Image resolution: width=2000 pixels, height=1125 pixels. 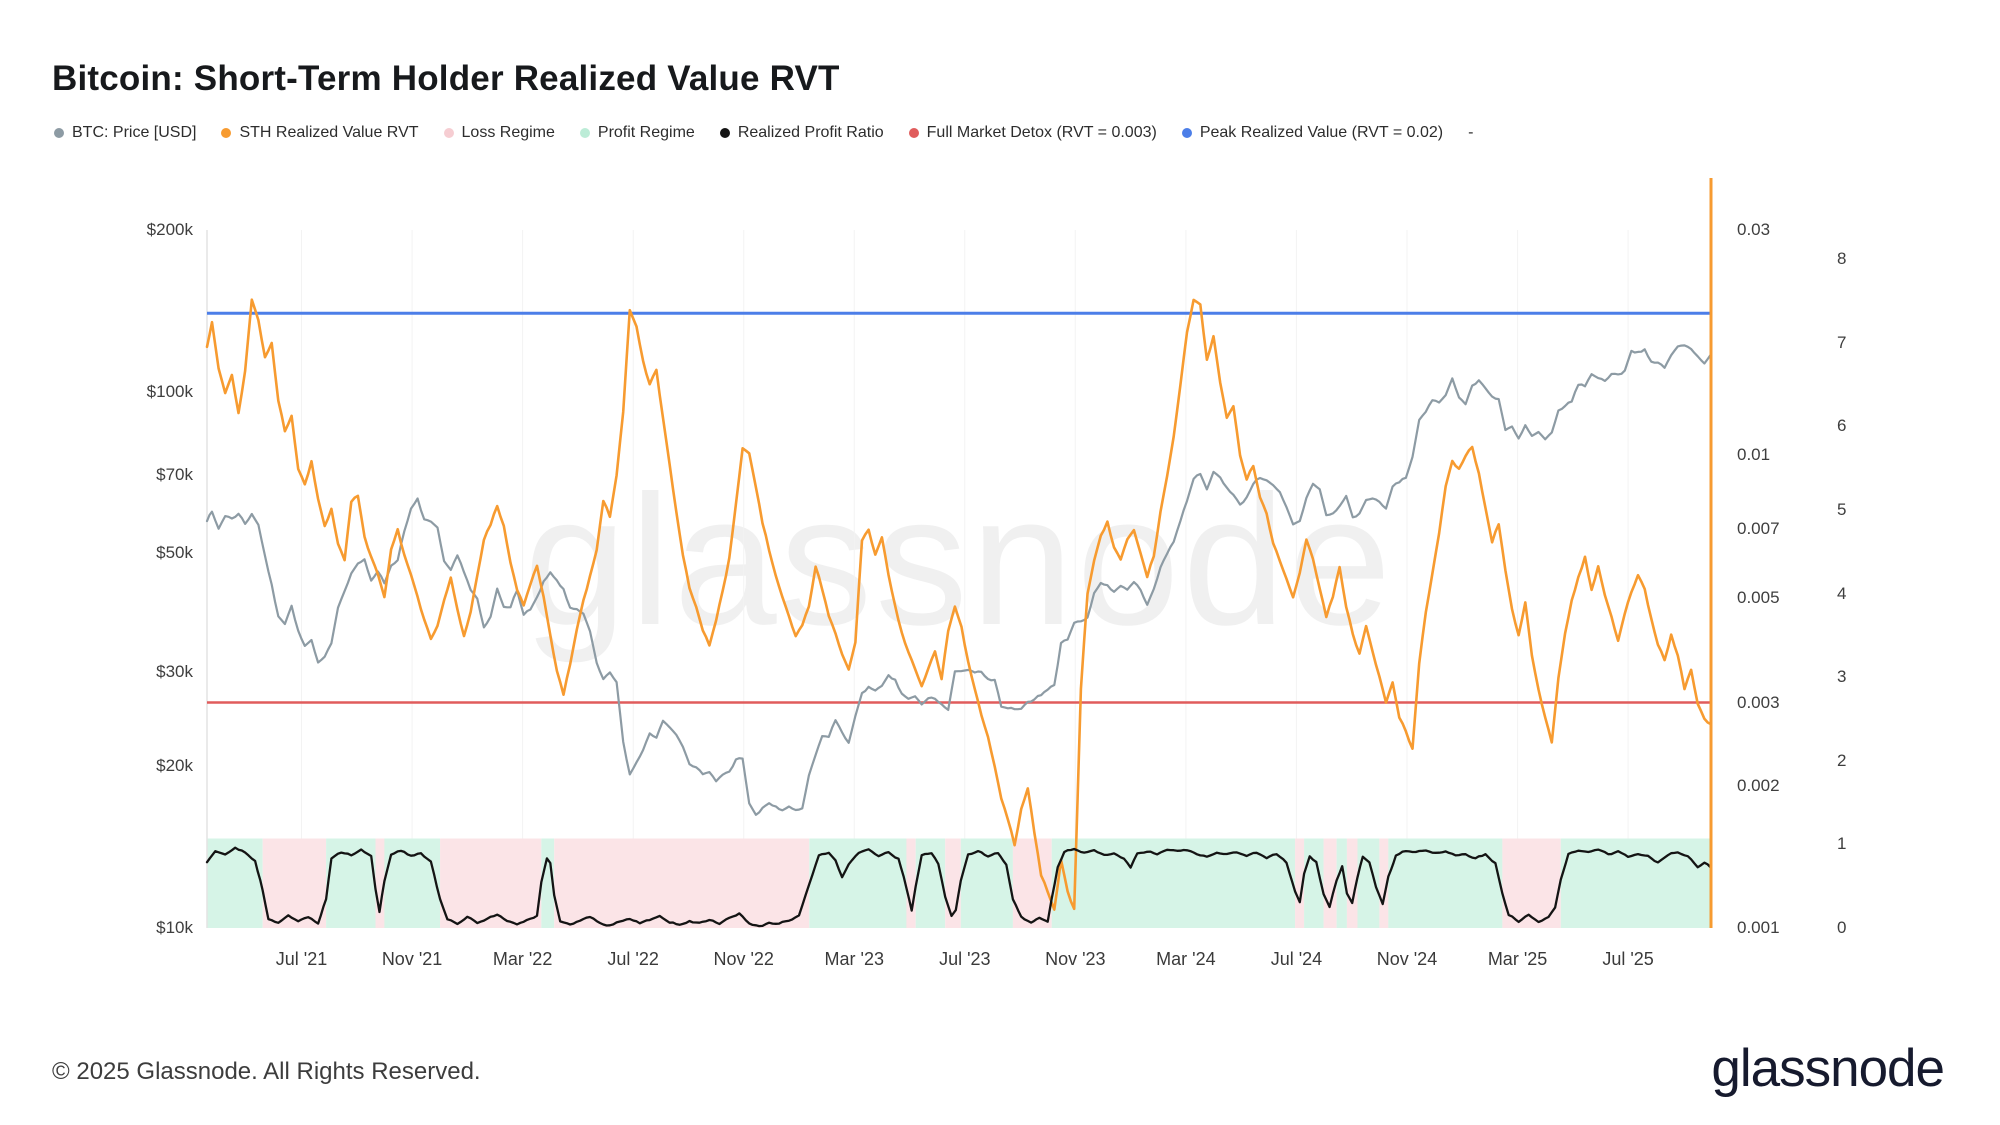 I want to click on time-tick-label: Jul '24, so click(x=1296, y=959).